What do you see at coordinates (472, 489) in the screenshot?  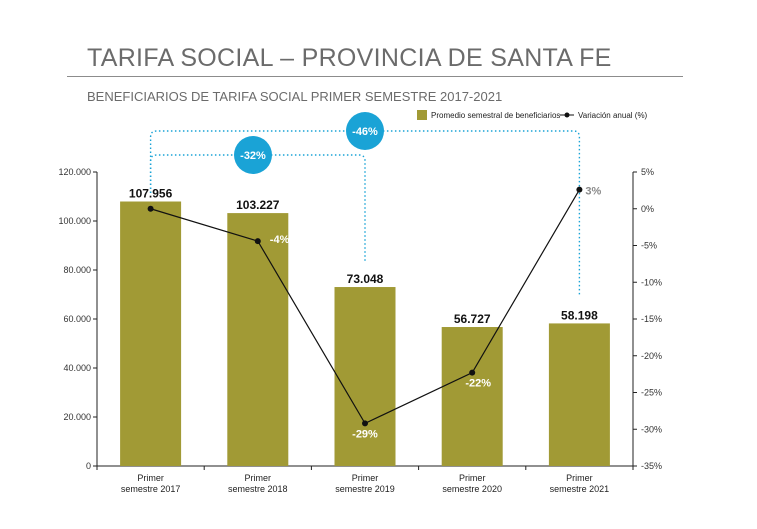 I see `x-axis-tick-label: semestre 2020` at bounding box center [472, 489].